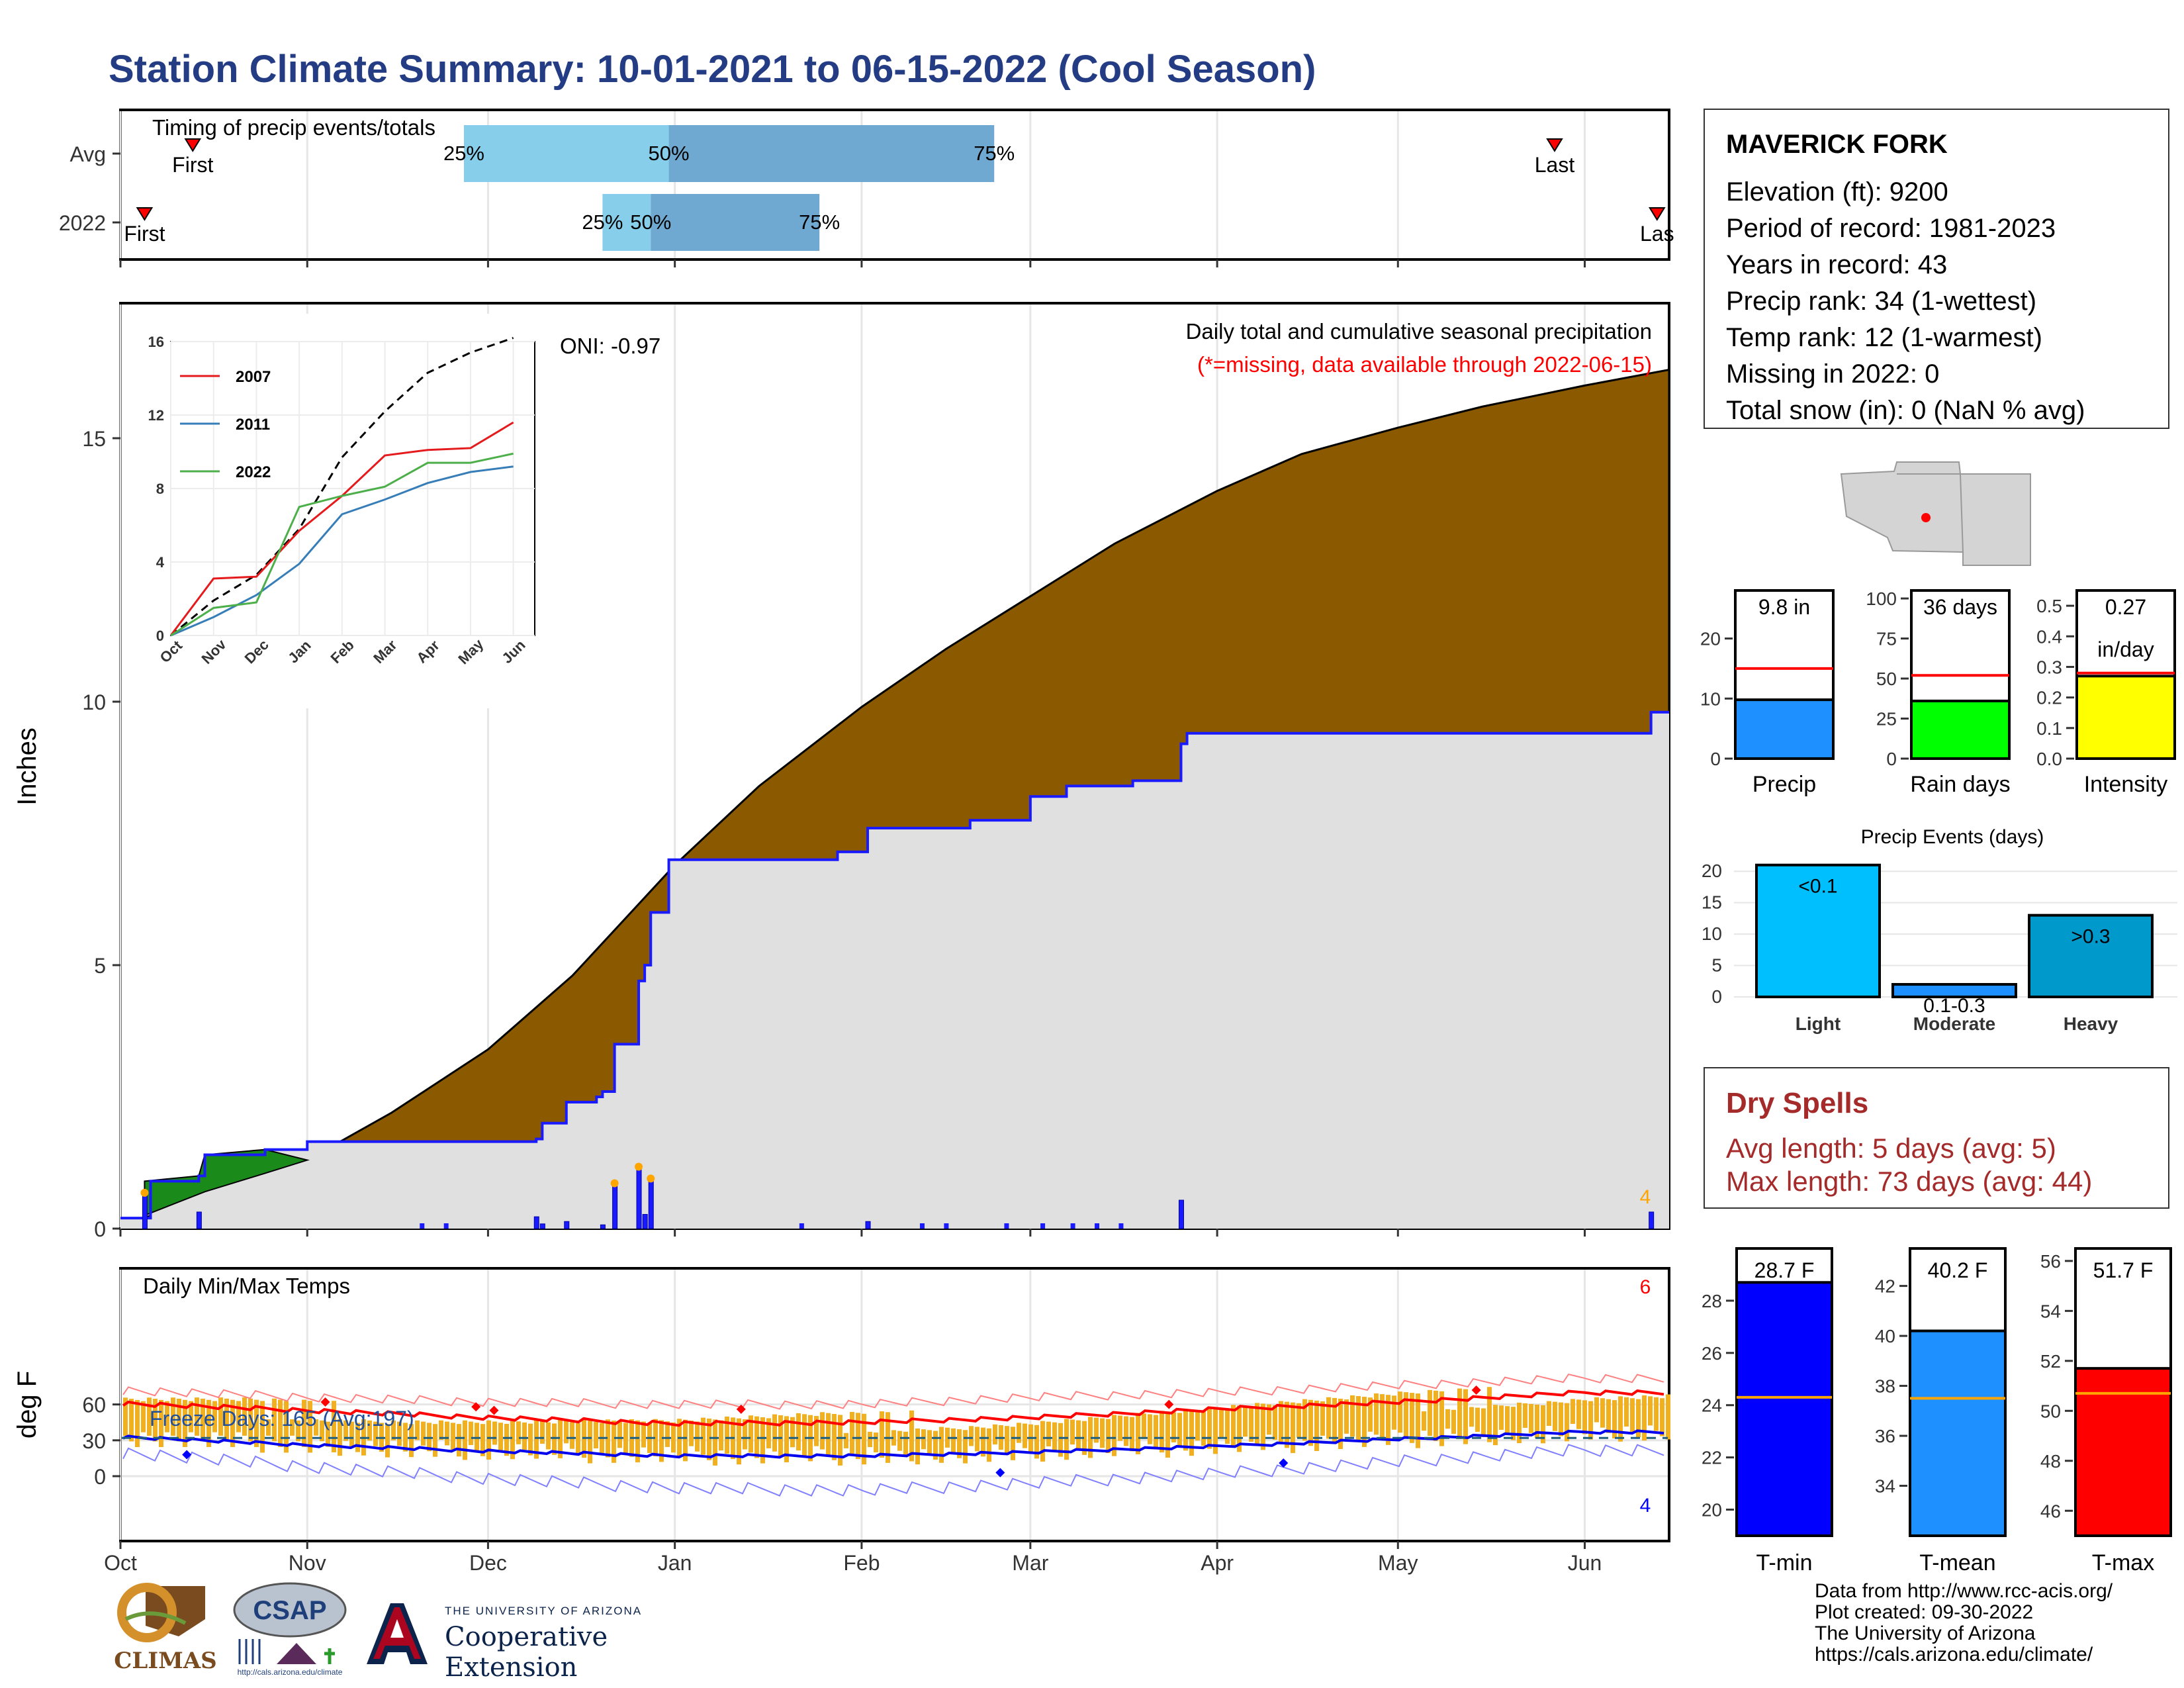 This screenshot has height=1688, width=2184. I want to click on precip-corner-count: 4, so click(1645, 1197).